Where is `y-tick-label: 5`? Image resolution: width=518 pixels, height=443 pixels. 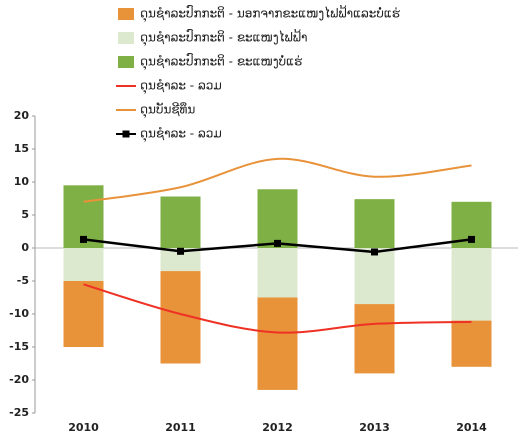 y-tick-label: 5 is located at coordinates (25, 214).